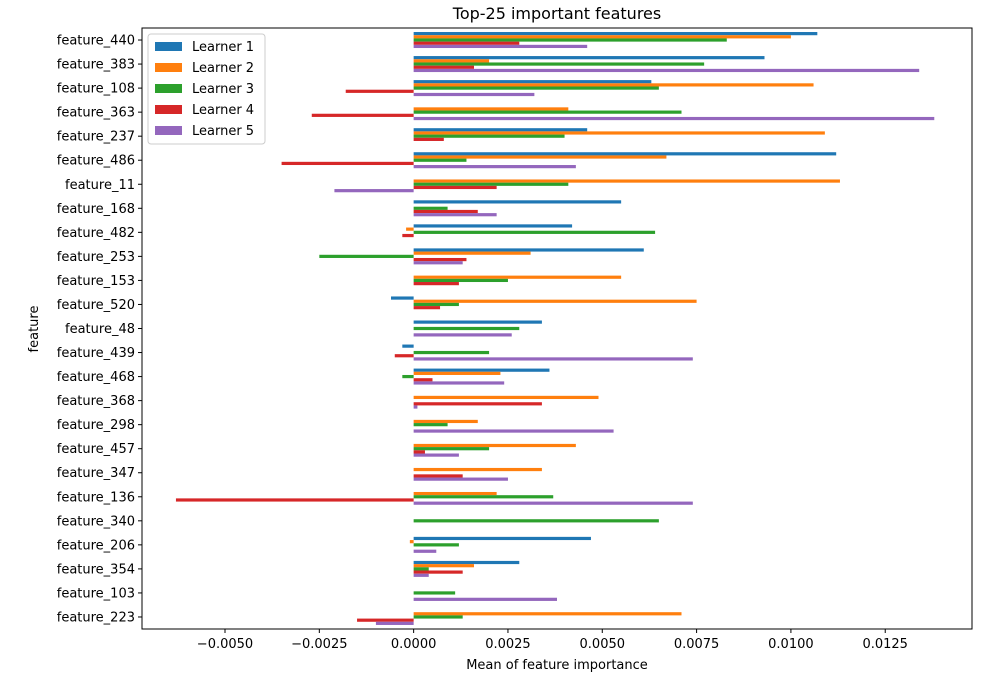  What do you see at coordinates (697, 644) in the screenshot?
I see `x-tick-label: 0.0075` at bounding box center [697, 644].